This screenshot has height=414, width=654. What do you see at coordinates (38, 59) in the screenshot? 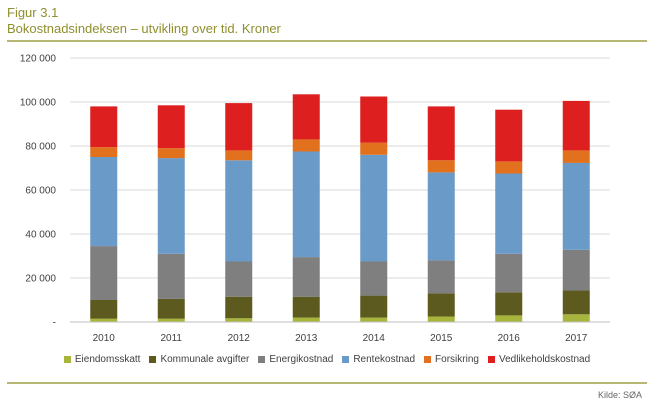
I see `y-tick-label: 120 000` at bounding box center [38, 59].